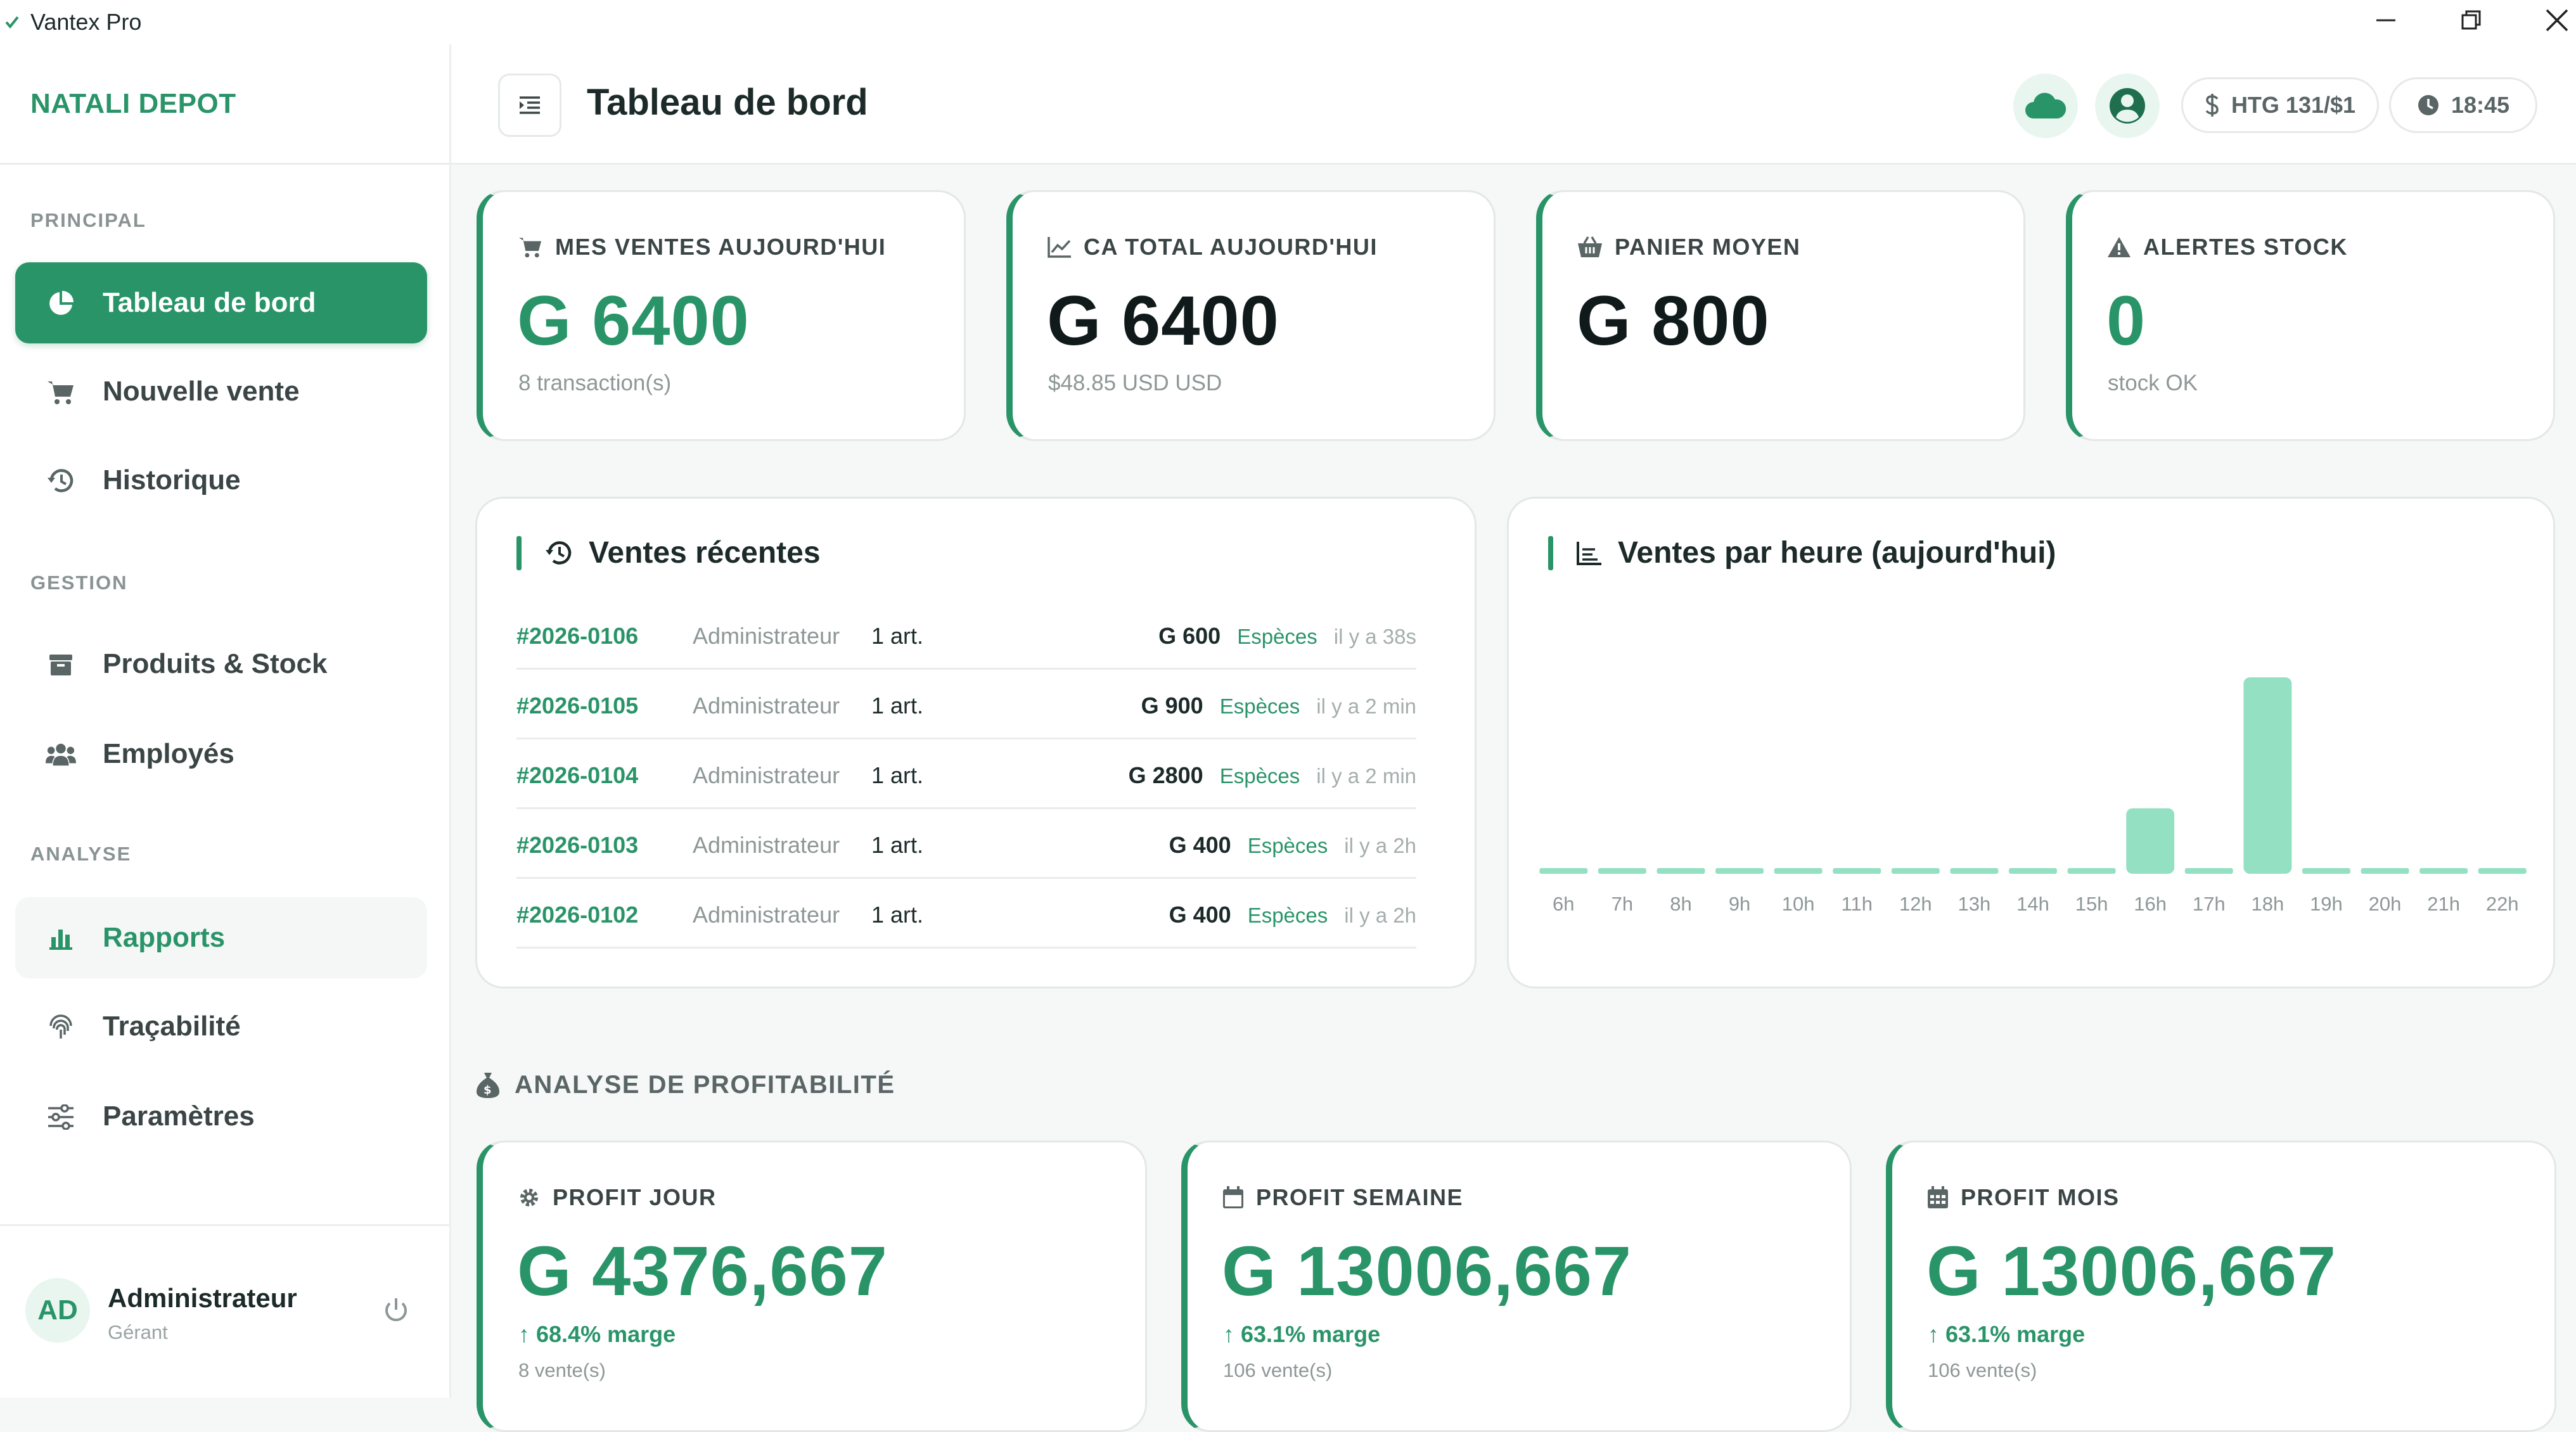 This screenshot has width=2576, height=1432. I want to click on sliders-icon, so click(61, 1117).